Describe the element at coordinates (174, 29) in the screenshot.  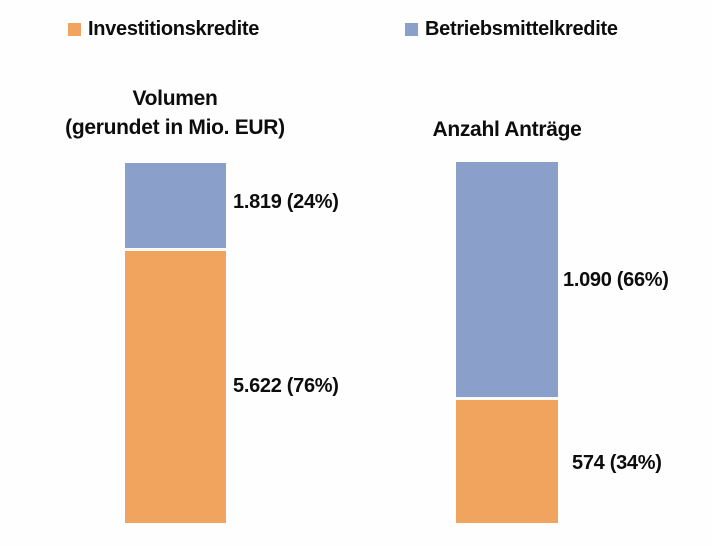
I see `legend-label: Investitionskredite` at that location.